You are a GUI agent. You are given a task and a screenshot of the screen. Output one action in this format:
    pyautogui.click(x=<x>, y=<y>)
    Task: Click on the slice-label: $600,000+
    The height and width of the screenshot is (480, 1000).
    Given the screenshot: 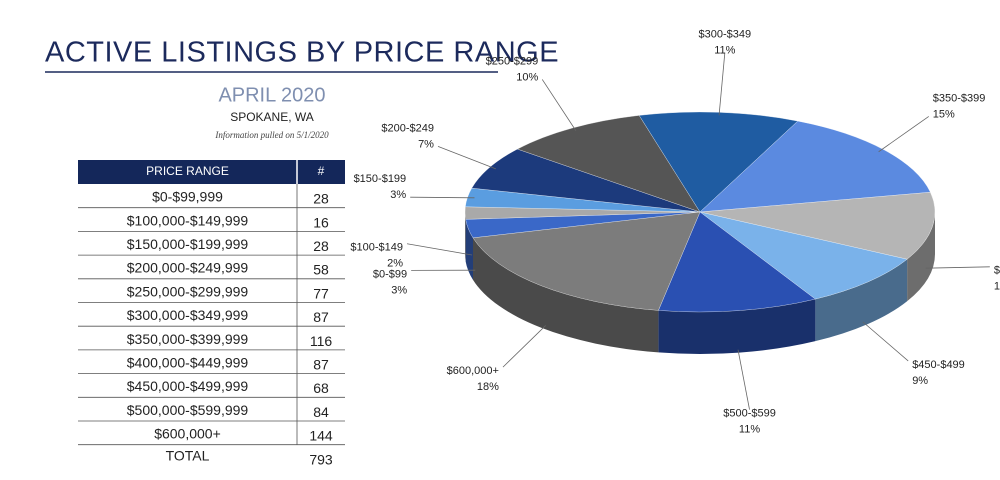 What is the action you would take?
    pyautogui.click(x=473, y=371)
    